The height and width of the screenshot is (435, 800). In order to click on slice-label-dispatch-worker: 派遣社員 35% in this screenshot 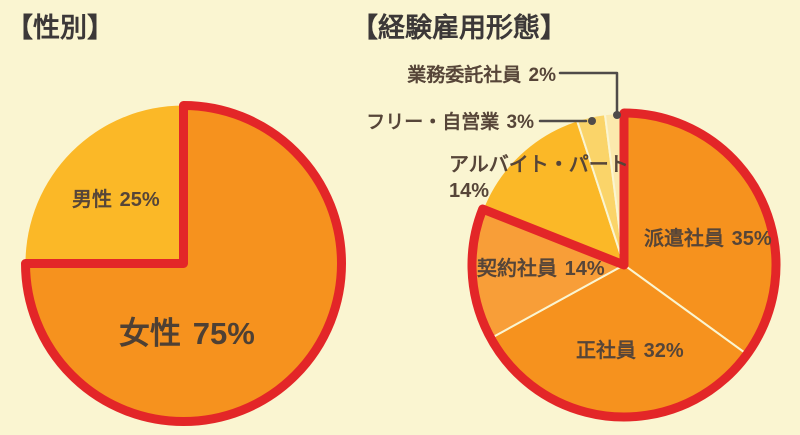, I will do `click(708, 239)`.